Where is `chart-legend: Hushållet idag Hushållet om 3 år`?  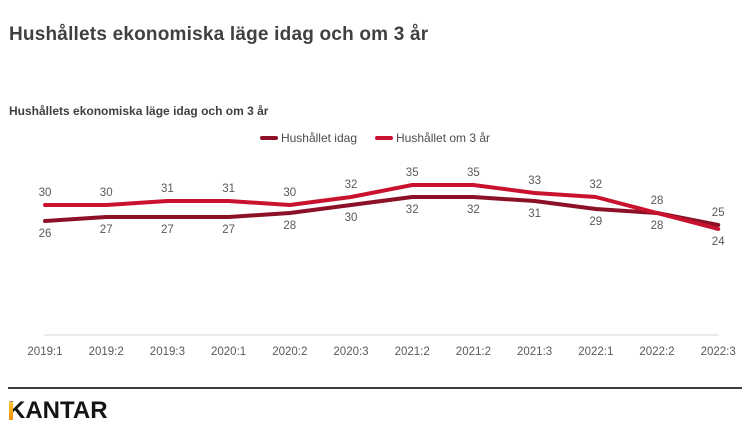
chart-legend: Hushållet idag Hushållet om 3 år is located at coordinates (375, 138).